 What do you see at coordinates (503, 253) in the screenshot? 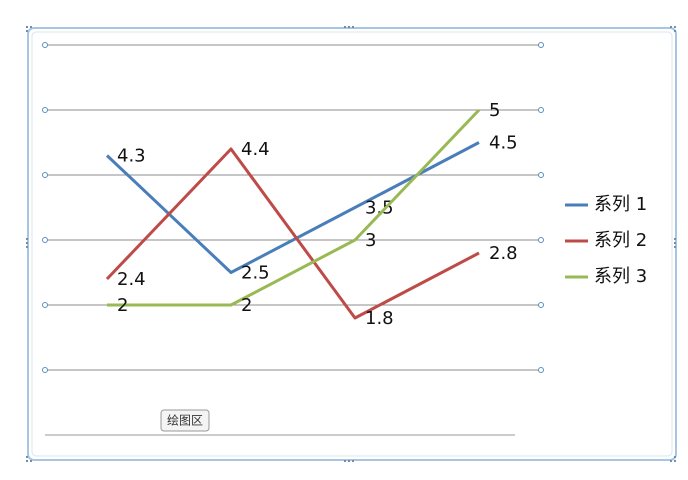
I see `data-label: 2.8` at bounding box center [503, 253].